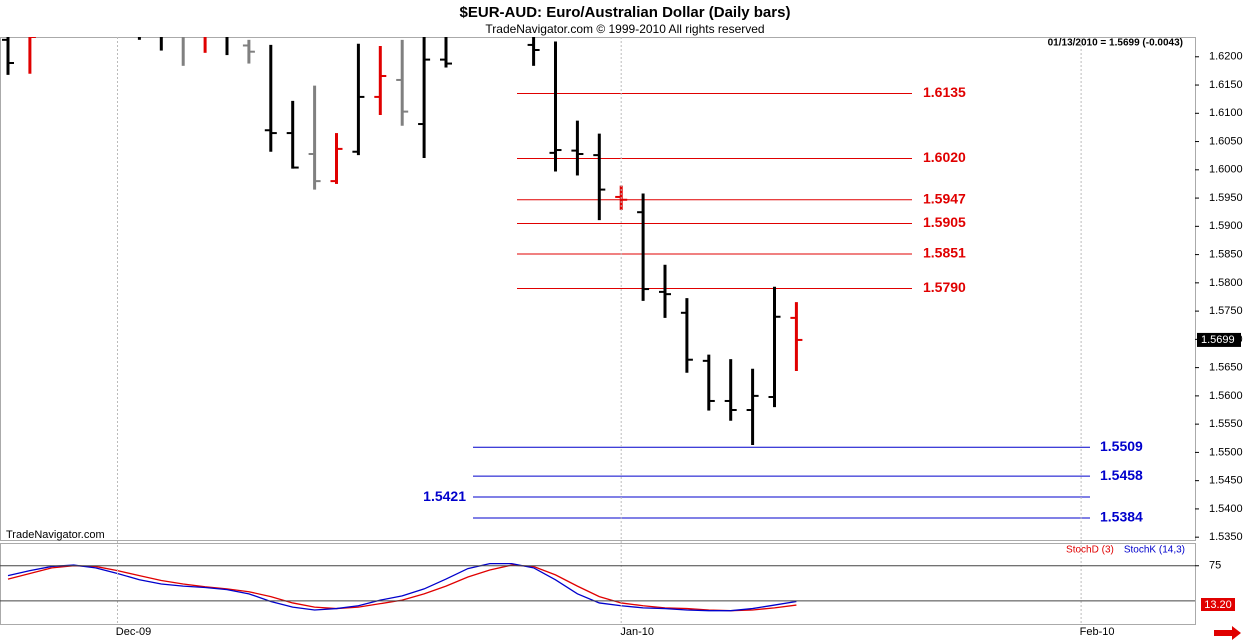  I want to click on y-tick-label: 1.5600, so click(1226, 396).